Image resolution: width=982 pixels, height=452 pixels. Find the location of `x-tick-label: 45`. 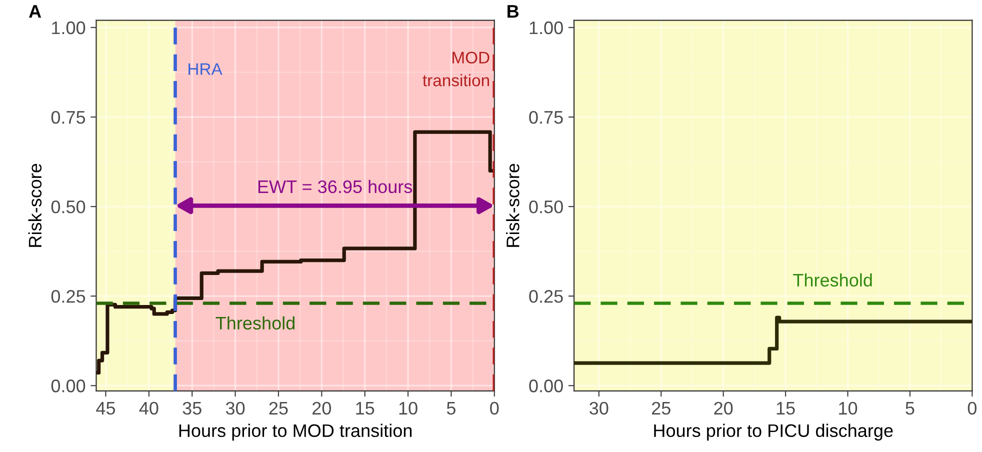

x-tick-label: 45 is located at coordinates (106, 408).